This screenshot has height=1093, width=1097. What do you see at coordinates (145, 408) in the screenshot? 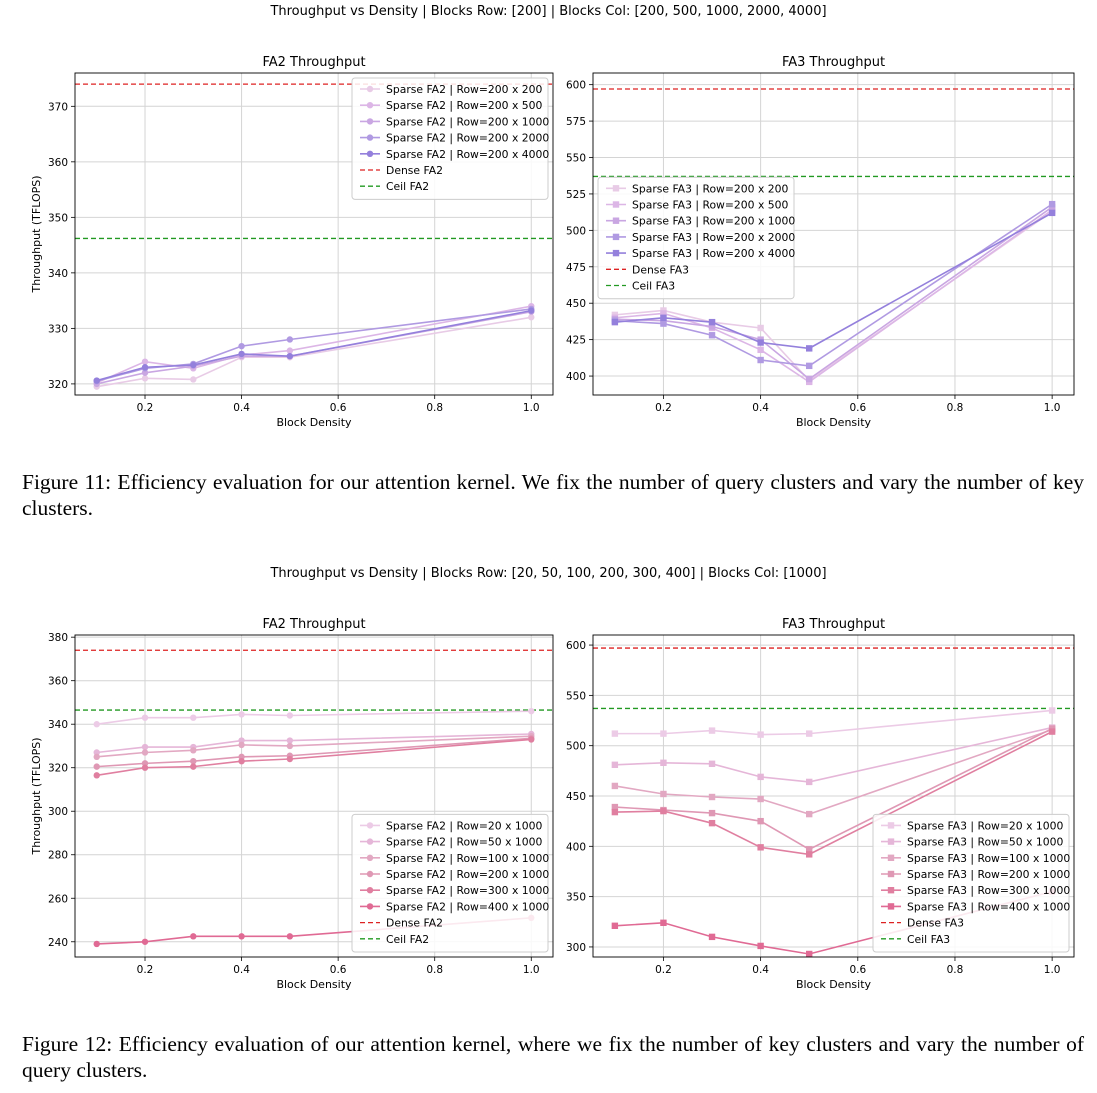
I see `x-tick-label: 0.2` at bounding box center [145, 408].